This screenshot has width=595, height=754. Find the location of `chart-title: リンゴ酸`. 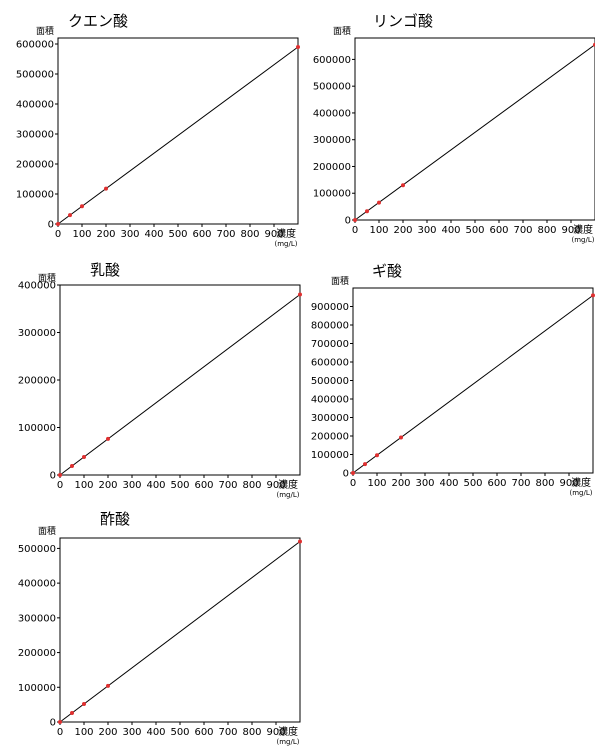

chart-title: リンゴ酸 is located at coordinates (403, 21).